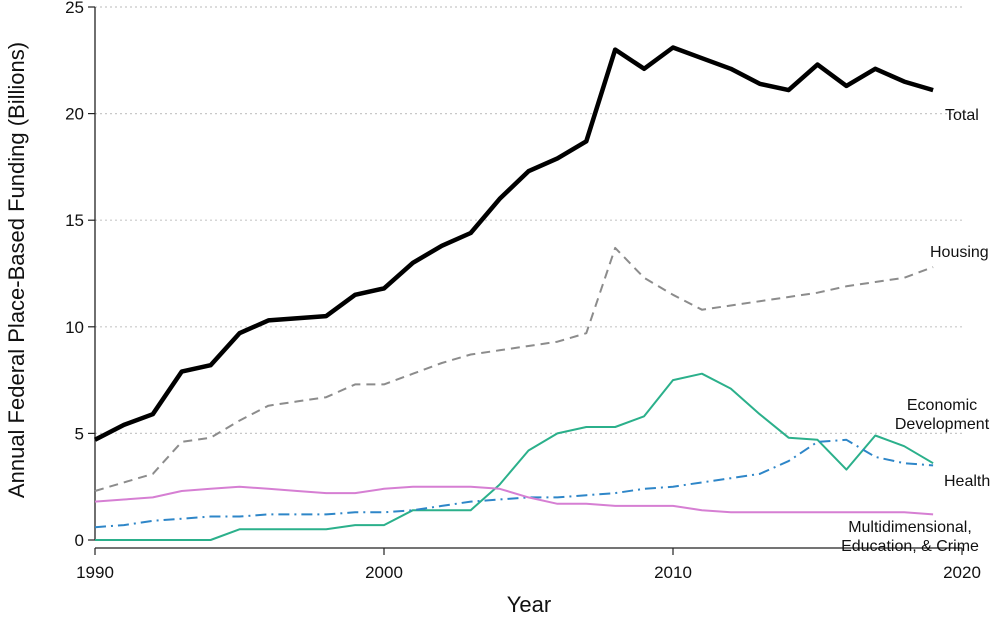 The image size is (1000, 617). What do you see at coordinates (942, 405) in the screenshot?
I see `series-label: Economic` at bounding box center [942, 405].